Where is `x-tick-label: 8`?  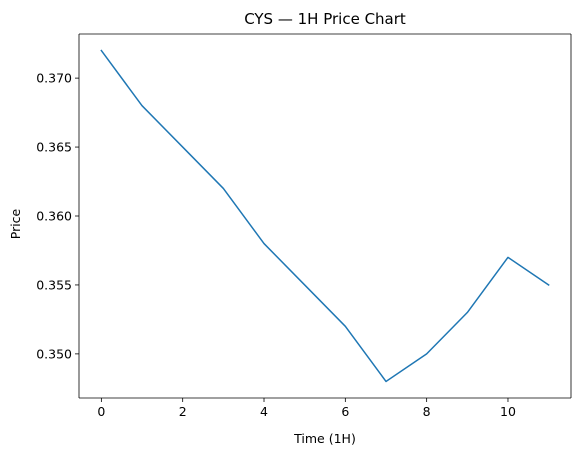
x-tick-label: 8 is located at coordinates (427, 411).